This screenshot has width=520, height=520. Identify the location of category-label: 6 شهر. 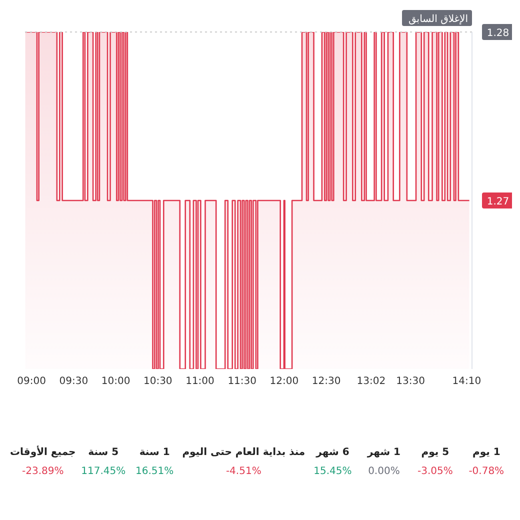
(332, 452).